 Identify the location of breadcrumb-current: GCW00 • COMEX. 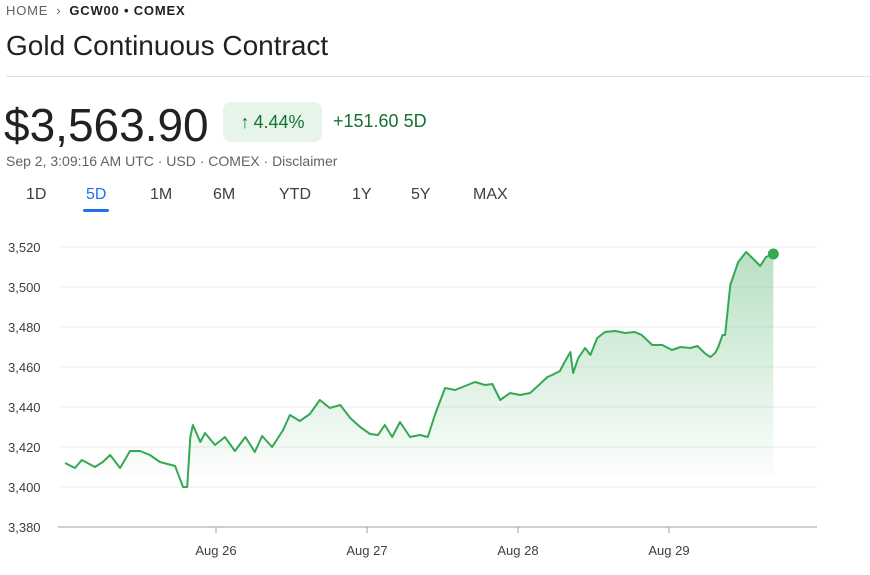
(127, 10).